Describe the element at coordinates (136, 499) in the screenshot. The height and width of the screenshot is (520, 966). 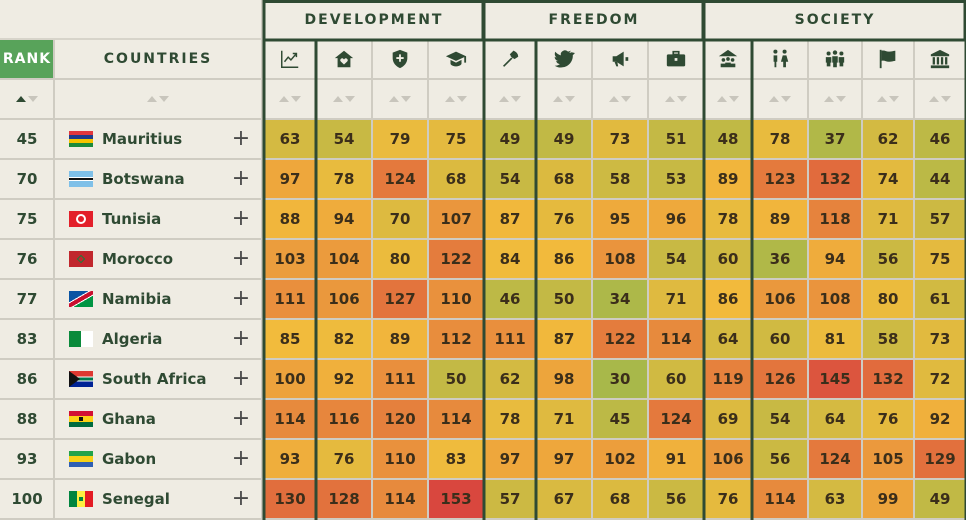
I see `country-name: Senegal` at that location.